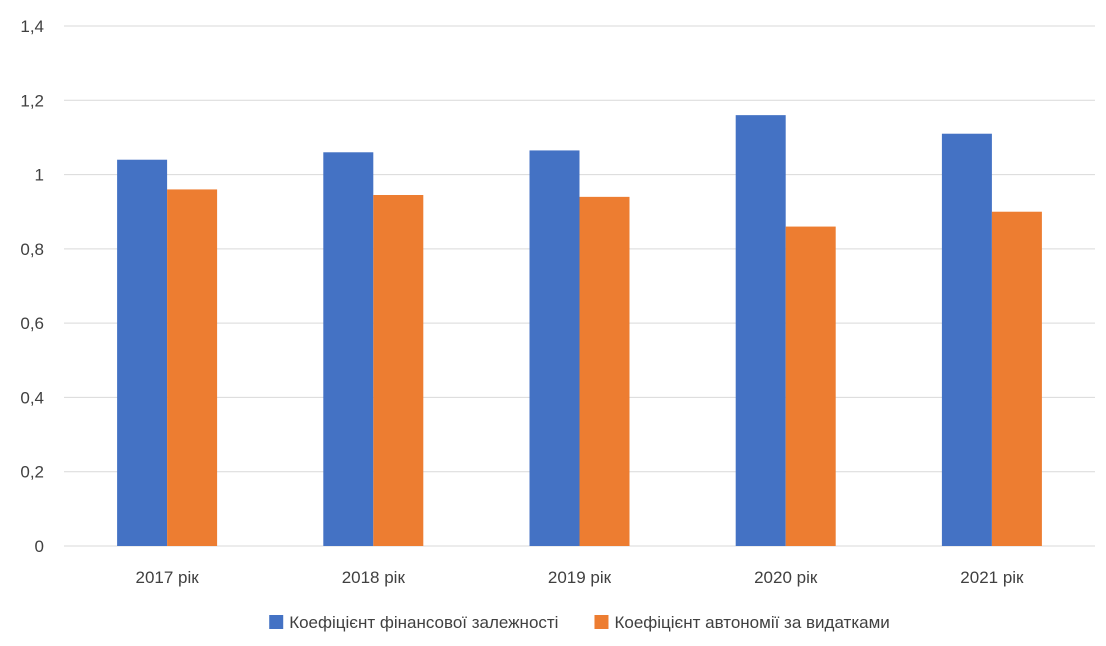 This screenshot has height=646, width=1106. What do you see at coordinates (32, 472) in the screenshot?
I see `y-tick-label: 0,2` at bounding box center [32, 472].